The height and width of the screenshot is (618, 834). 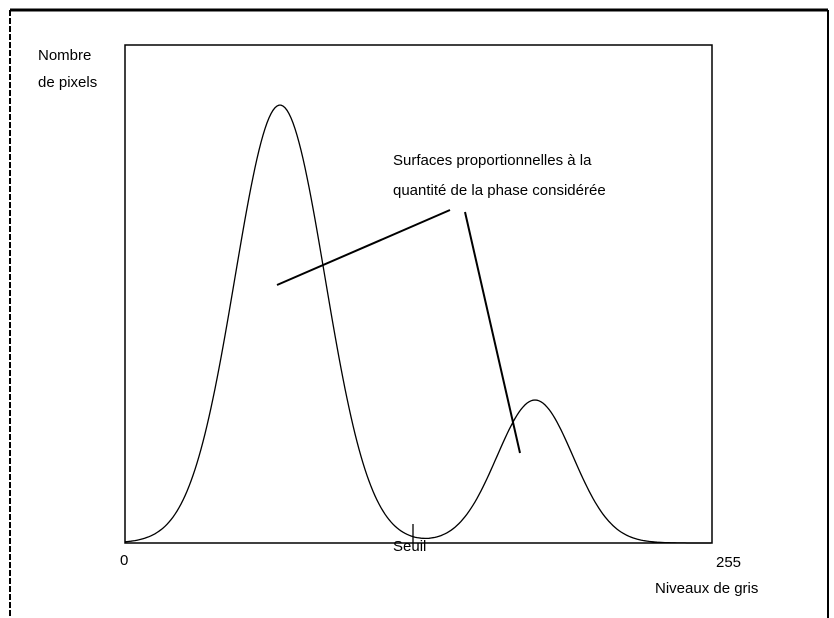 I want to click on x-end-label: 255, so click(x=728, y=562).